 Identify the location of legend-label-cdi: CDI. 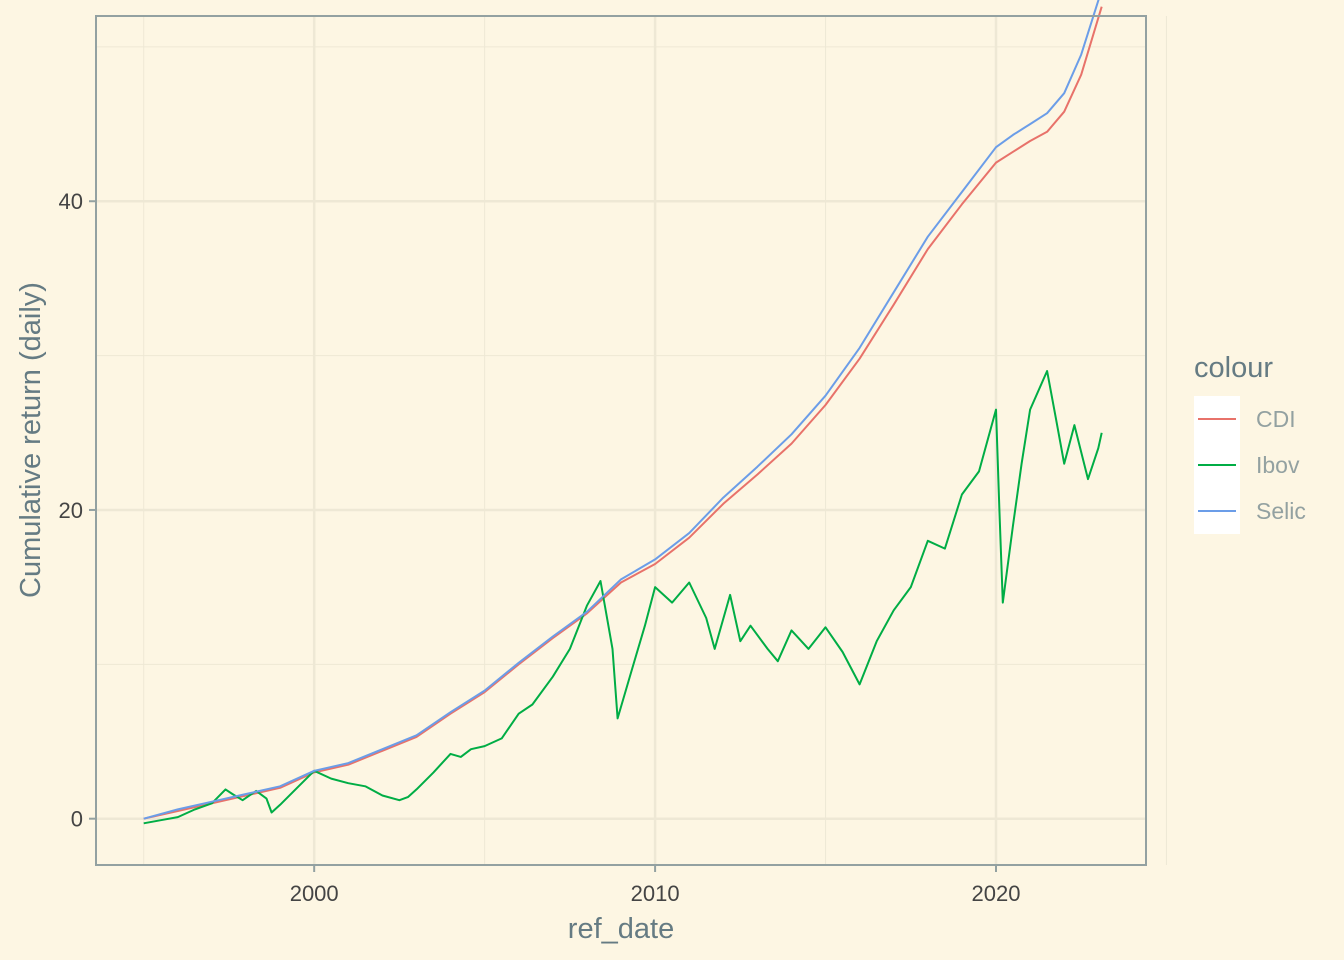
(1276, 419).